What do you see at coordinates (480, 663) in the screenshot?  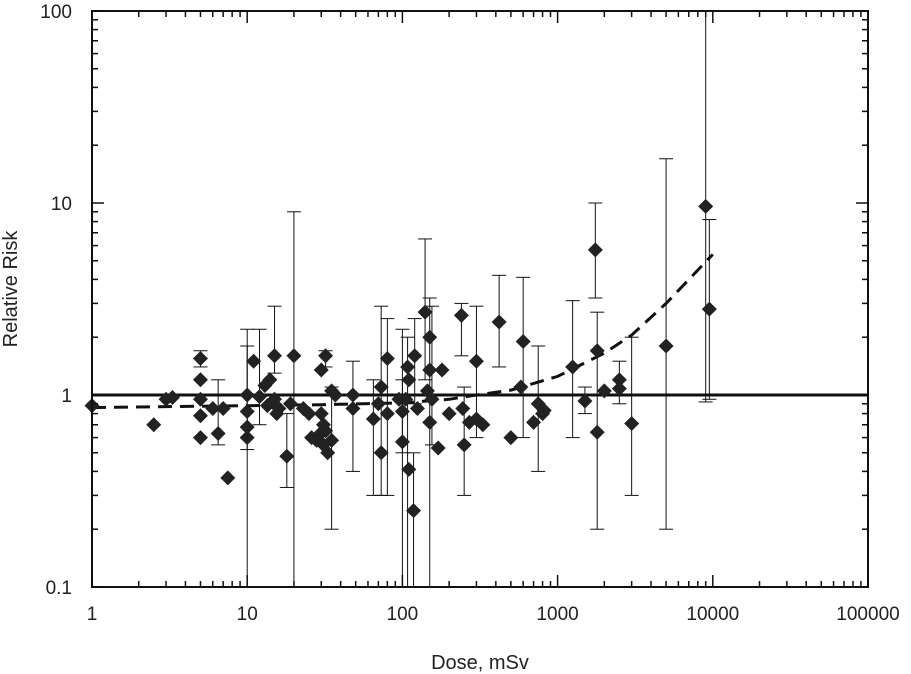 I see `x-axis-title: Dose, mSv` at bounding box center [480, 663].